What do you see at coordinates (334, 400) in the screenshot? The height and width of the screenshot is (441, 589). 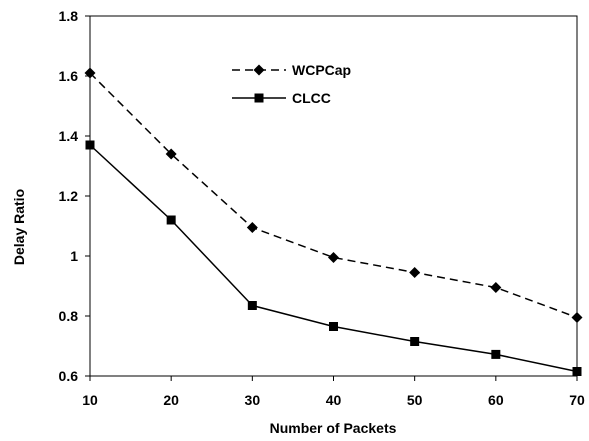 I see `x-tick-label: 40` at bounding box center [334, 400].